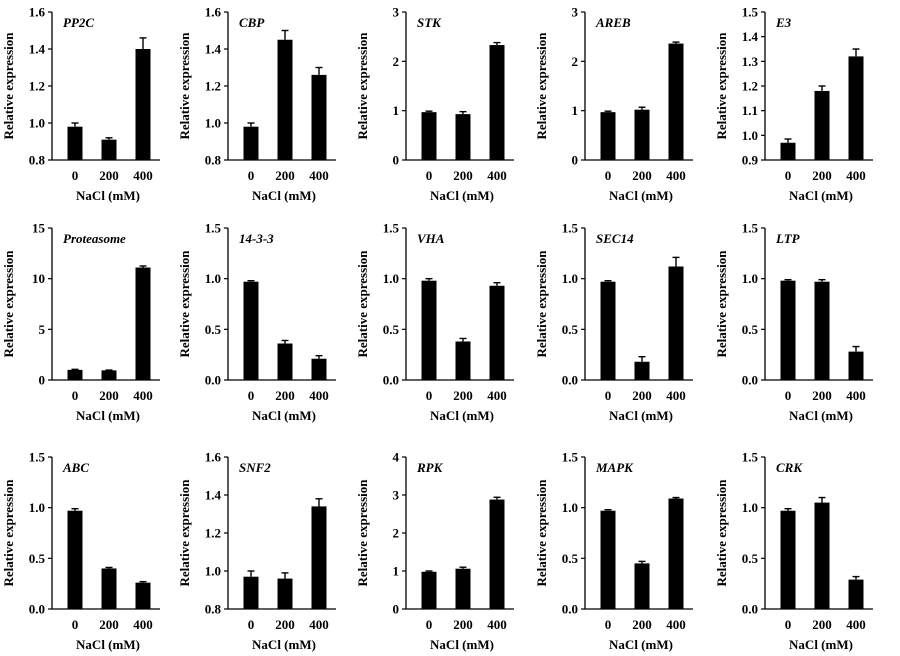 The height and width of the screenshot is (656, 900). Describe the element at coordinates (750, 61) in the screenshot. I see `y-tick-label: 1.3` at that location.